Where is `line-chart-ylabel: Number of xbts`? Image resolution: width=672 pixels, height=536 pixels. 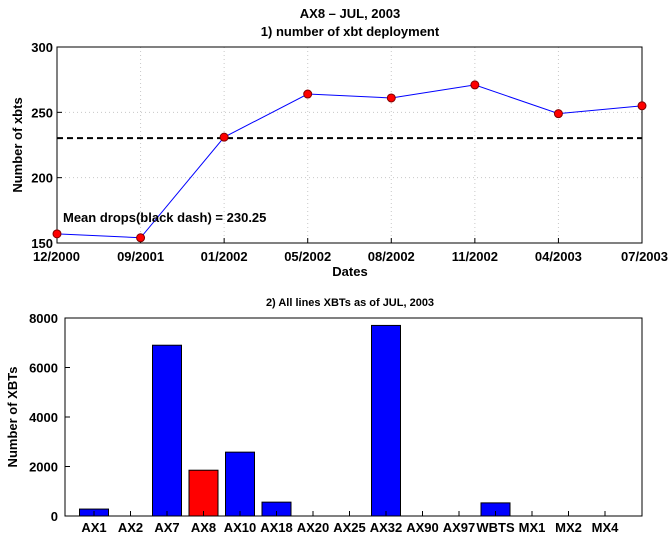 line-chart-ylabel: Number of xbts is located at coordinates (17, 144).